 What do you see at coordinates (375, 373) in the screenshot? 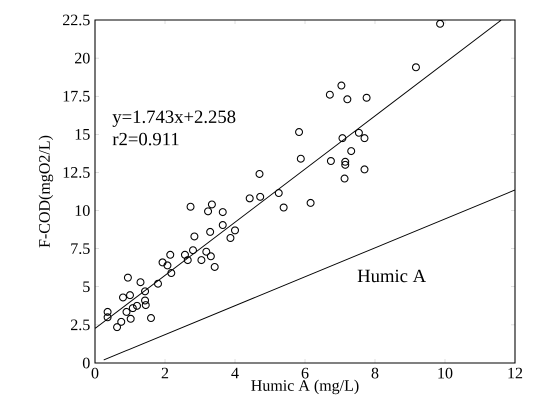
I see `x-tick-label: 8` at bounding box center [375, 373].